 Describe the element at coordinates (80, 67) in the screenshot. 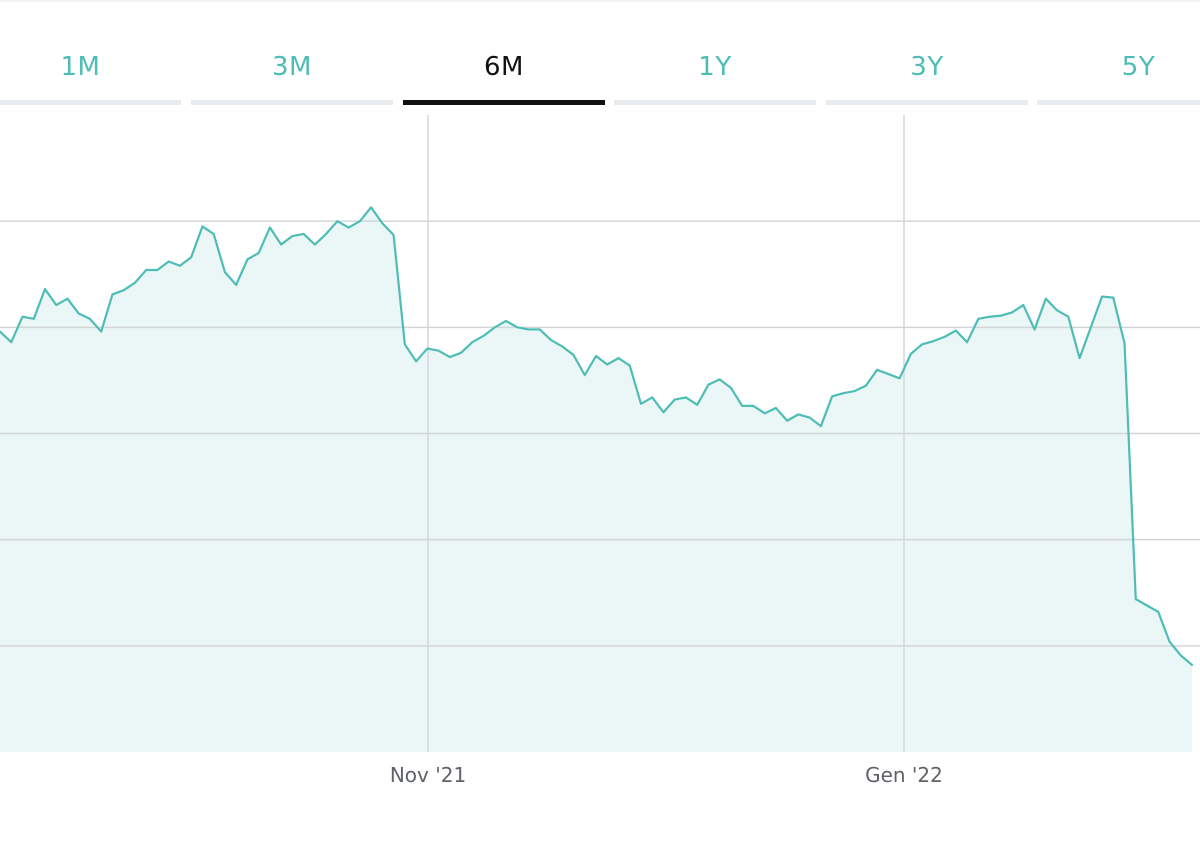

I see `tab-label: 1M` at that location.